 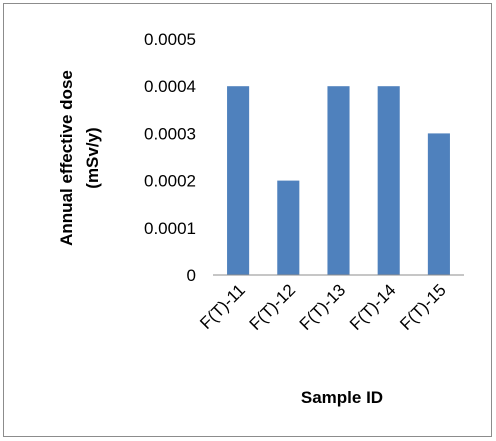 What do you see at coordinates (92, 157) in the screenshot?
I see `y-axis-title-line2: (mSv/y)` at bounding box center [92, 157].